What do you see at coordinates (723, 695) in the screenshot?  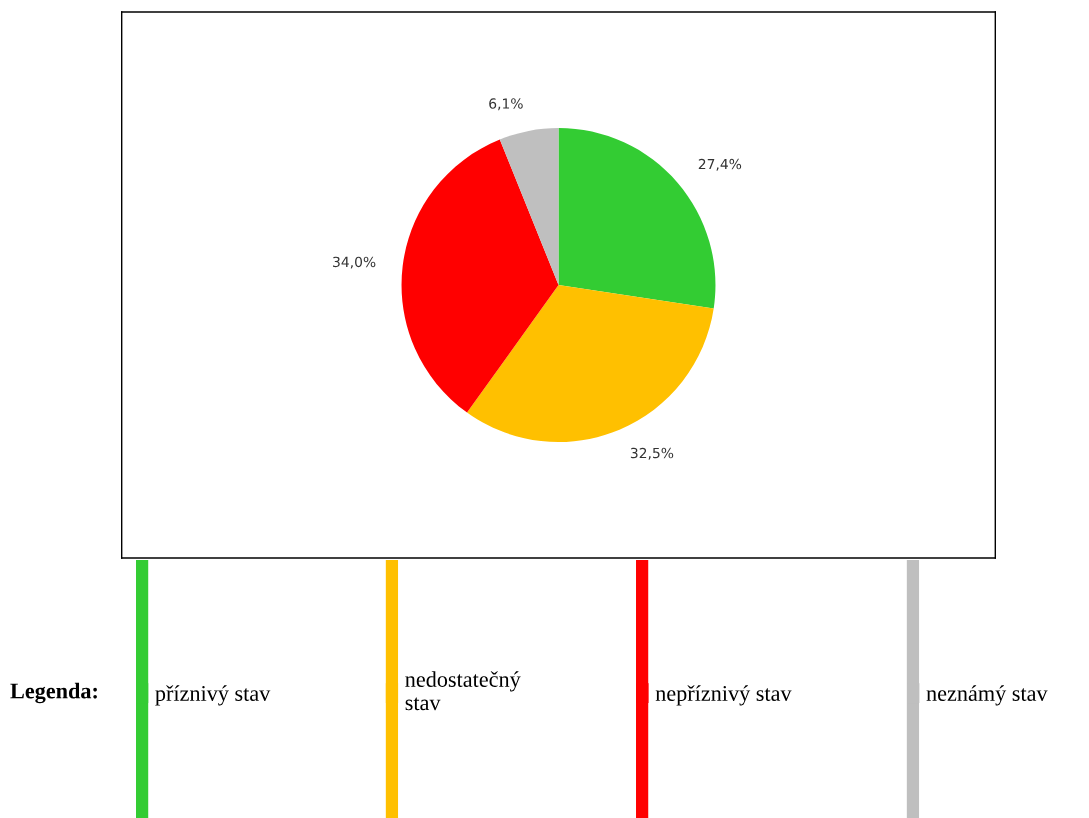 I see `legend-label: nepříznivý stav` at bounding box center [723, 695].